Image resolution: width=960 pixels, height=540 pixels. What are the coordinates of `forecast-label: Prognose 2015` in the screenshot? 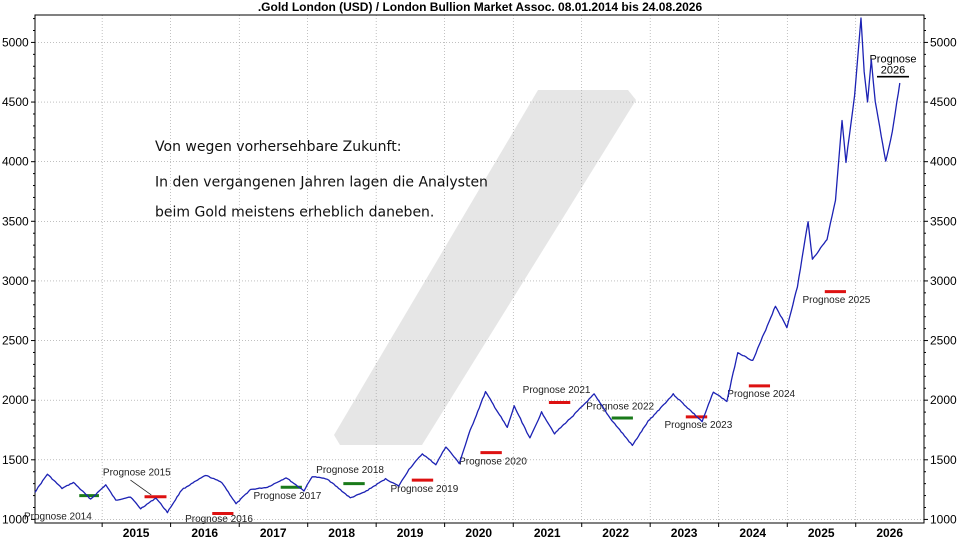 It's located at (137, 472).